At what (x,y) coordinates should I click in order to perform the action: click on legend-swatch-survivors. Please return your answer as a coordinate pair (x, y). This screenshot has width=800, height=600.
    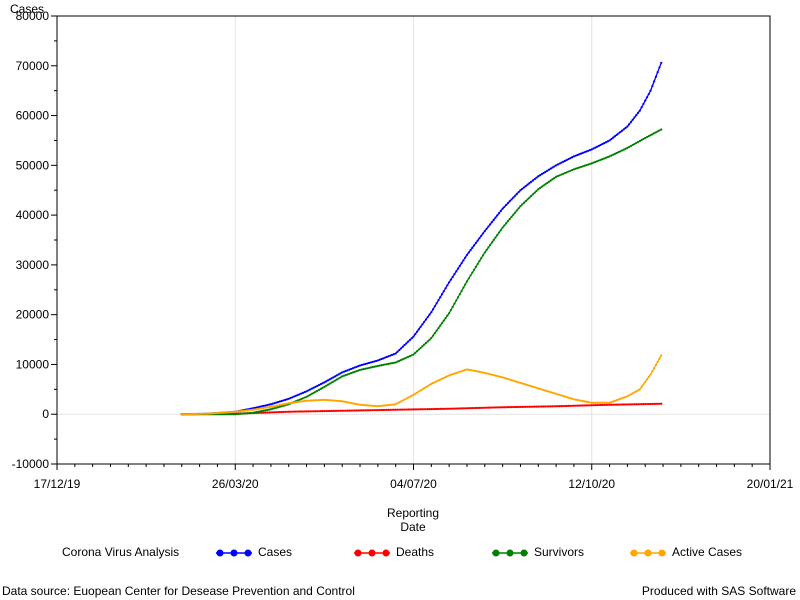
    Looking at the image, I should click on (510, 553).